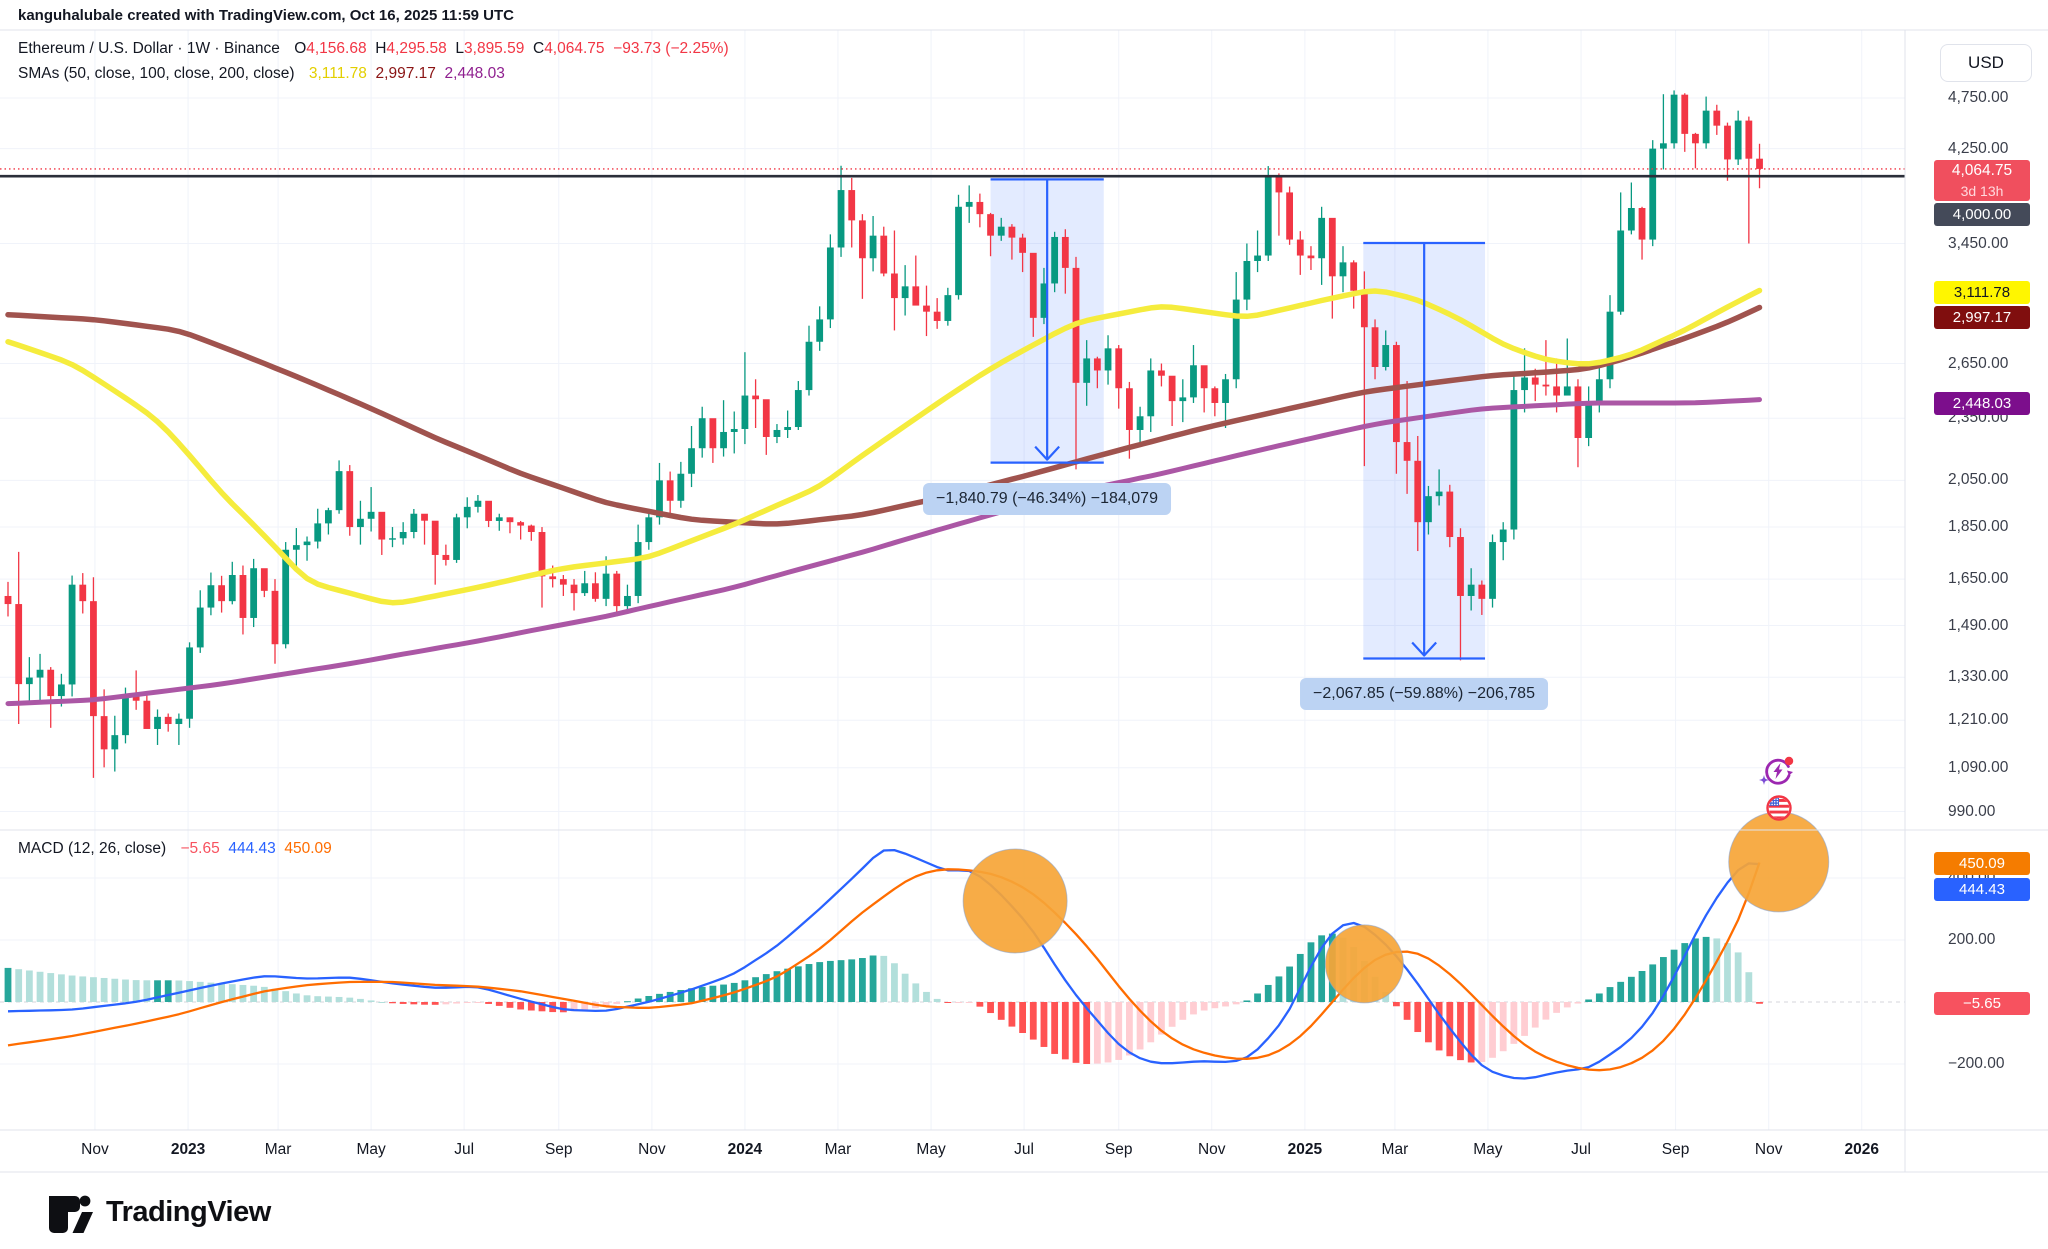  What do you see at coordinates (337, 73) in the screenshot?
I see `sma50-value: 3,111.78` at bounding box center [337, 73].